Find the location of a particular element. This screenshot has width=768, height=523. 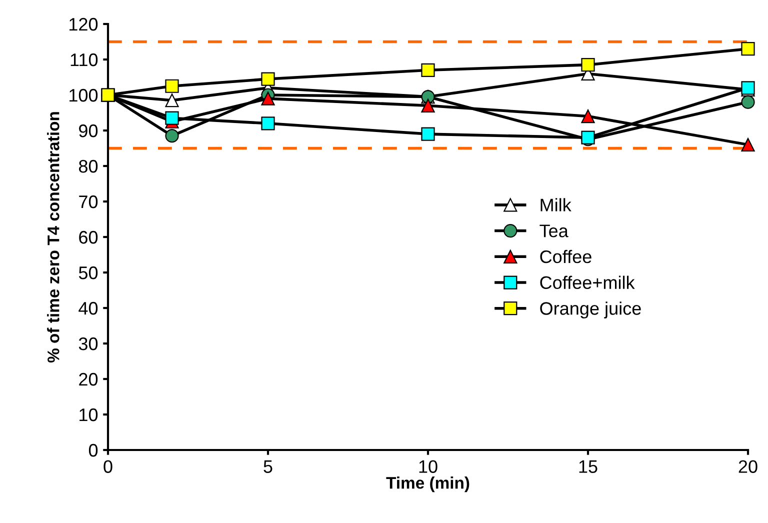

y-tick-label: 100 is located at coordinates (84, 95).